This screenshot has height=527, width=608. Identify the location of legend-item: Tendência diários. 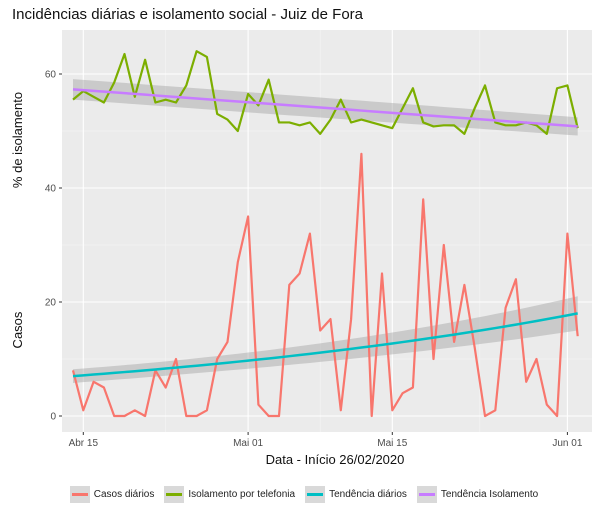
(356, 494).